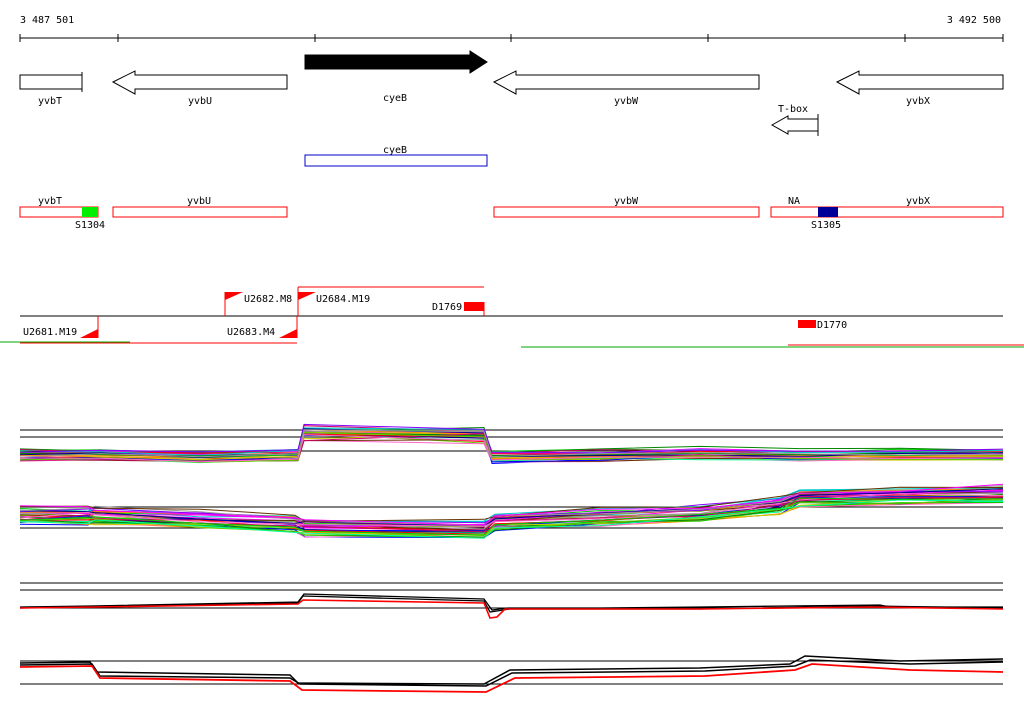 The width and height of the screenshot is (1024, 714). I want to click on red-feature-NA-label: NA, so click(794, 201).